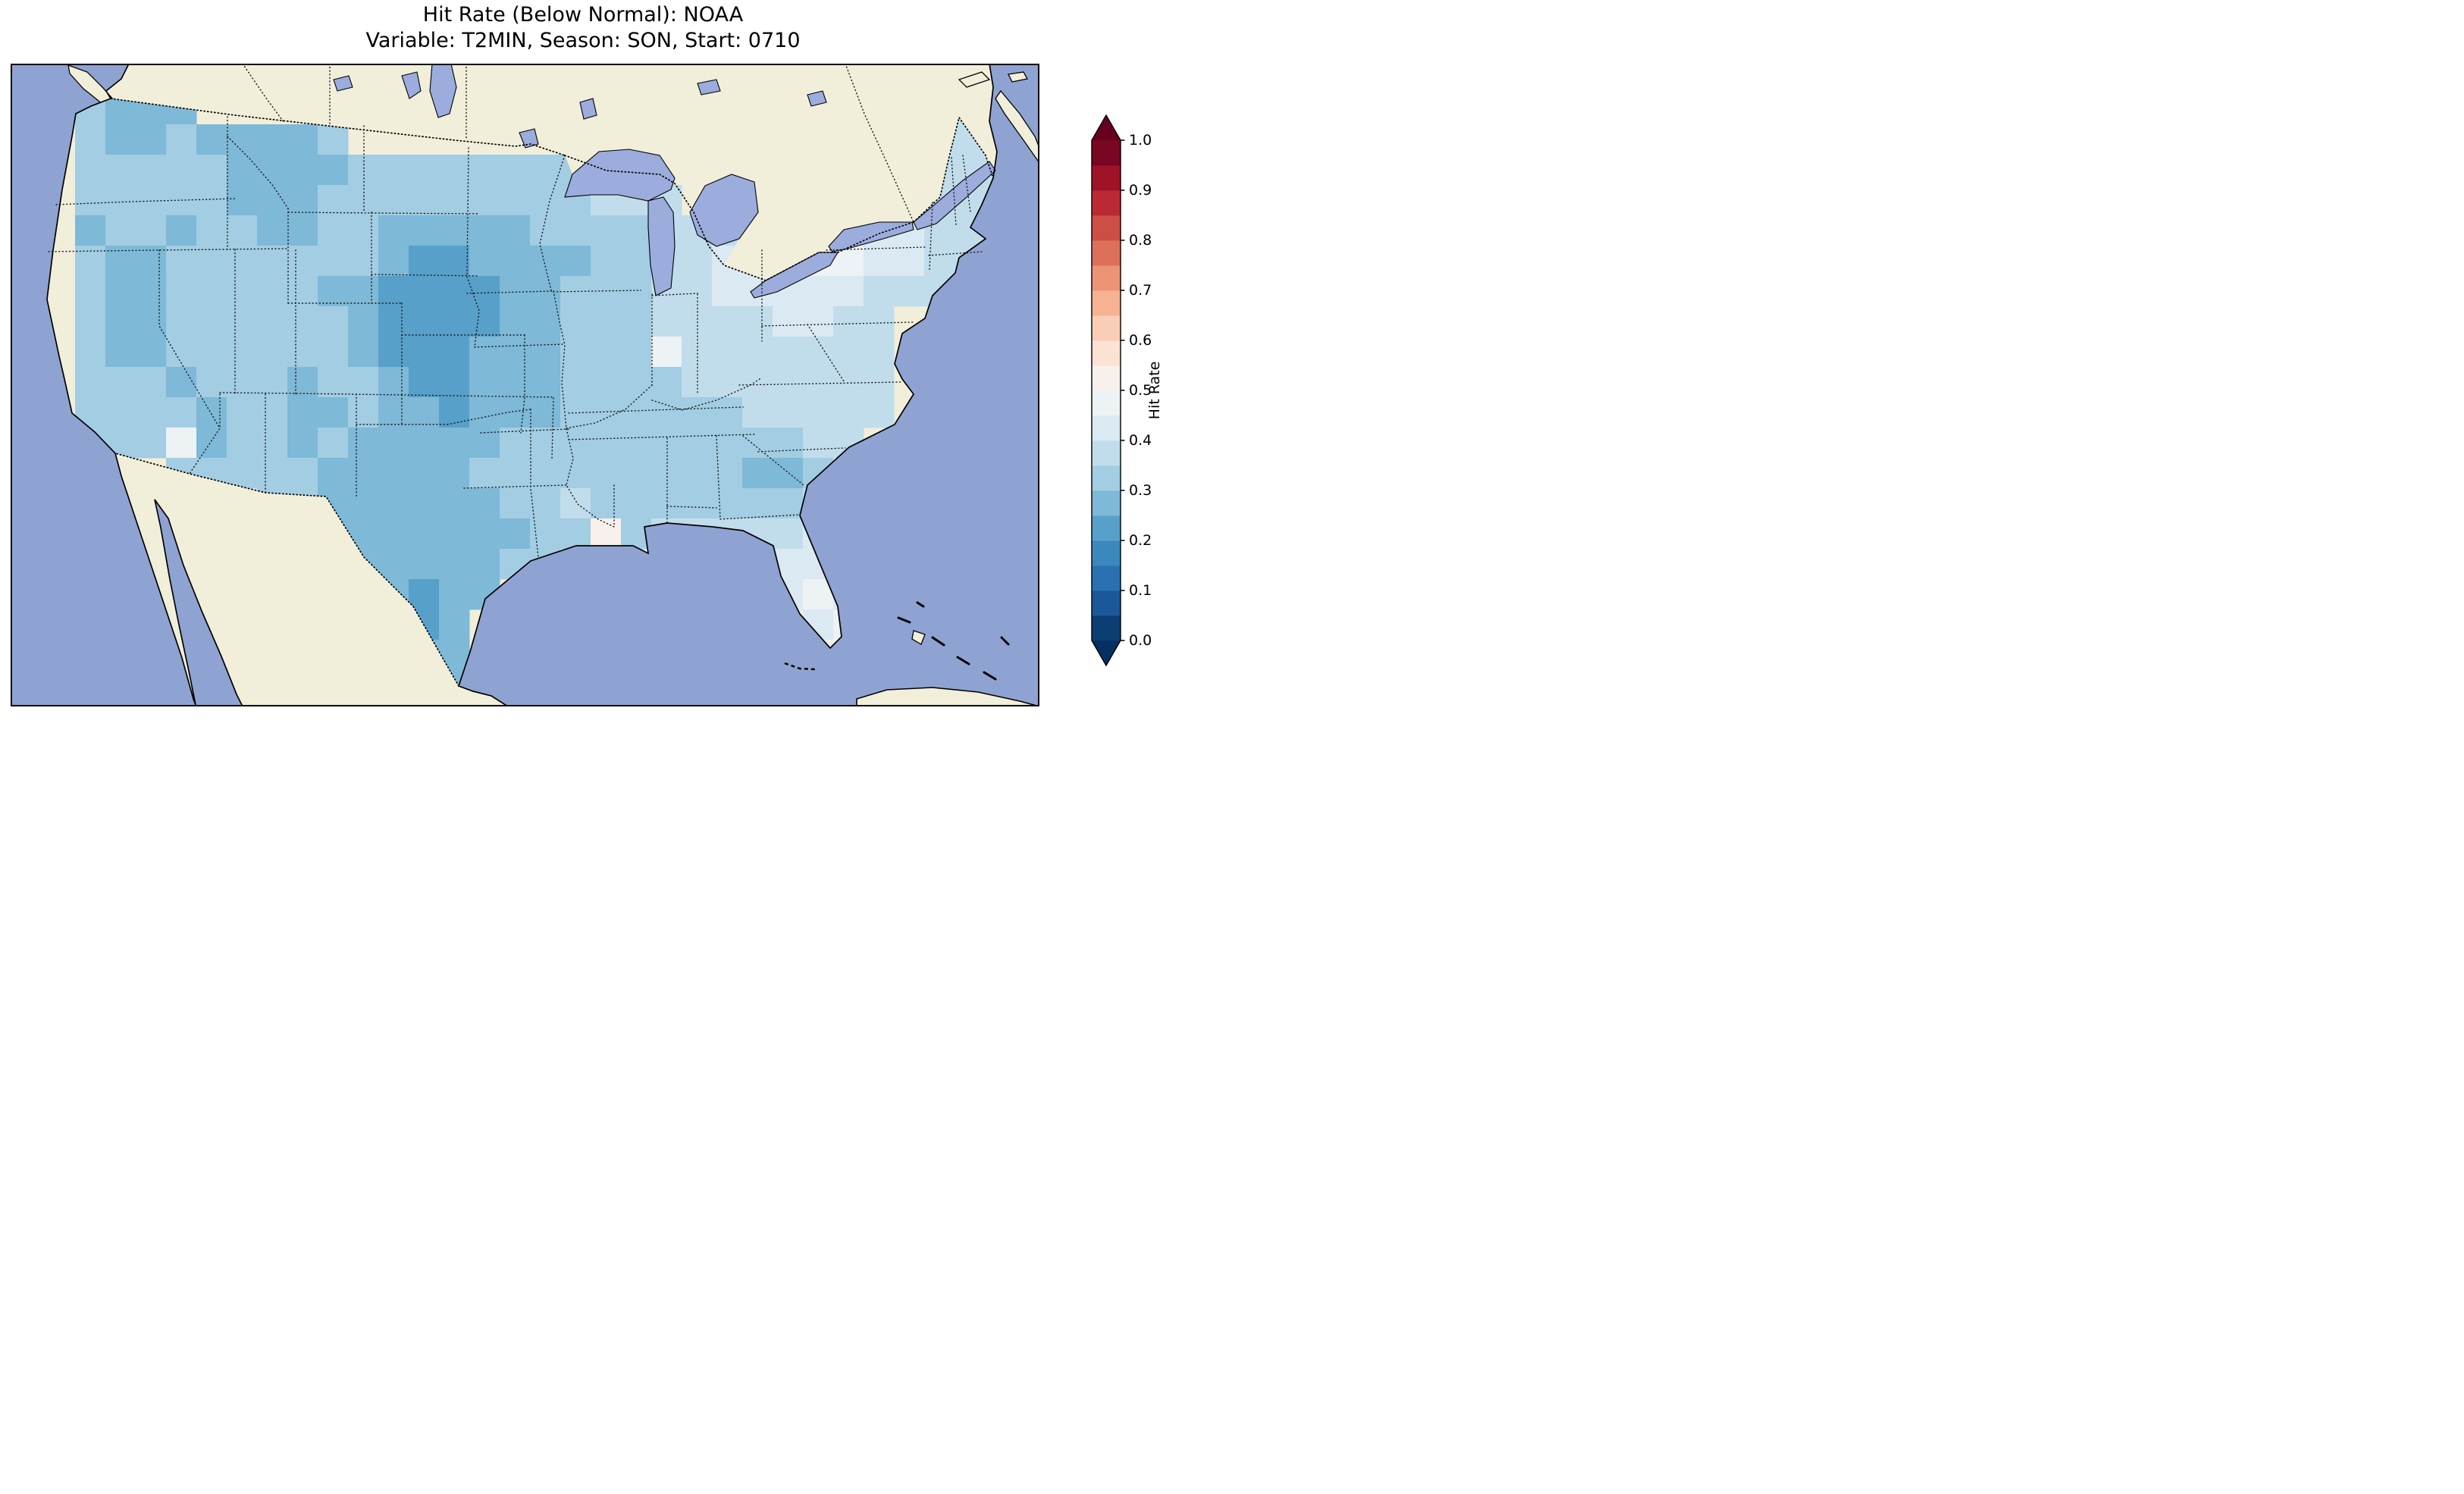 The width and height of the screenshot is (2464, 1494). I want to click on lake-huron, so click(724, 210).